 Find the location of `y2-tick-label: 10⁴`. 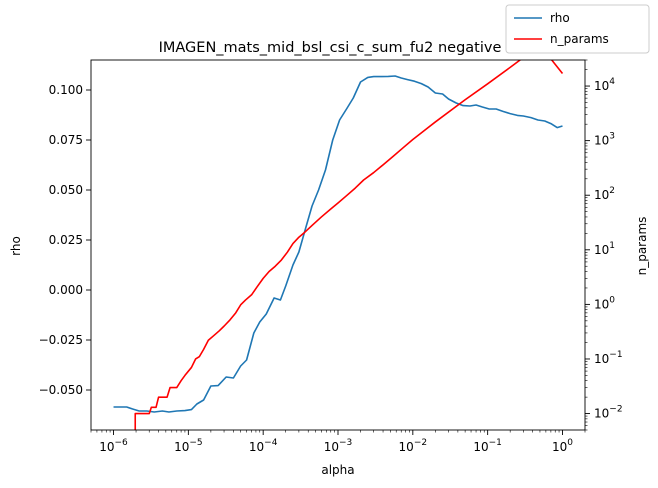

y2-tick-label: 10⁴ is located at coordinates (604, 85).